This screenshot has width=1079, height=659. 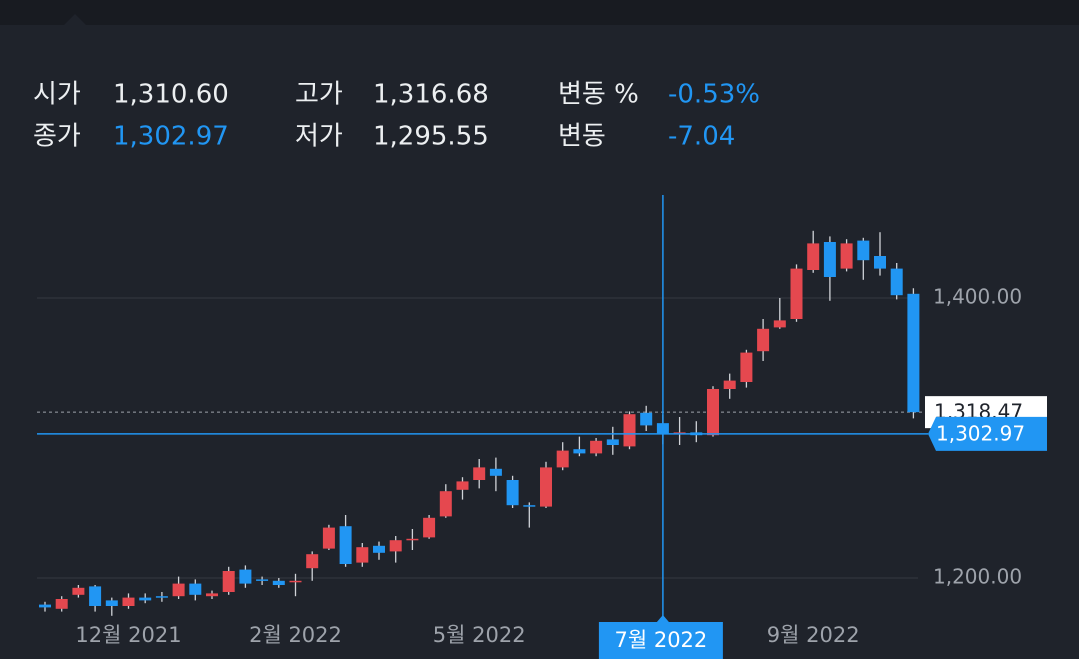 What do you see at coordinates (701, 137) in the screenshot?
I see `info-value: -7.04` at bounding box center [701, 137].